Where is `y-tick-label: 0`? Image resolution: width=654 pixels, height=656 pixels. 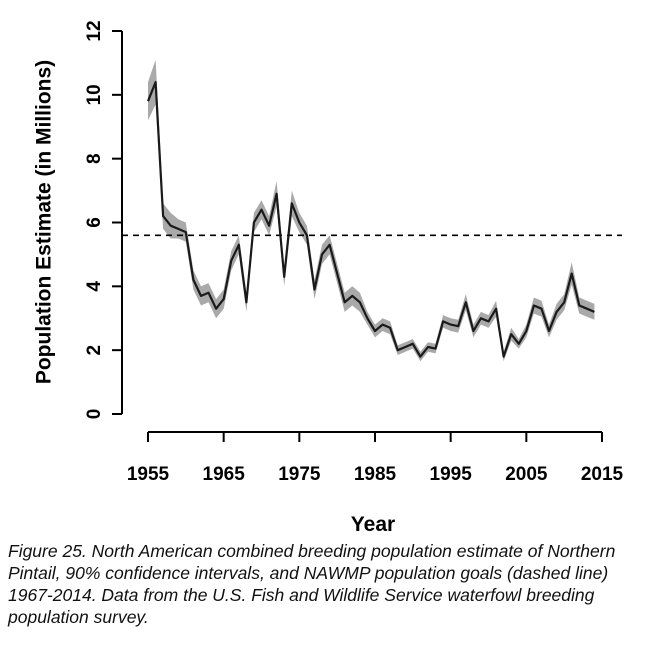
y-tick-label: 0 is located at coordinates (94, 414).